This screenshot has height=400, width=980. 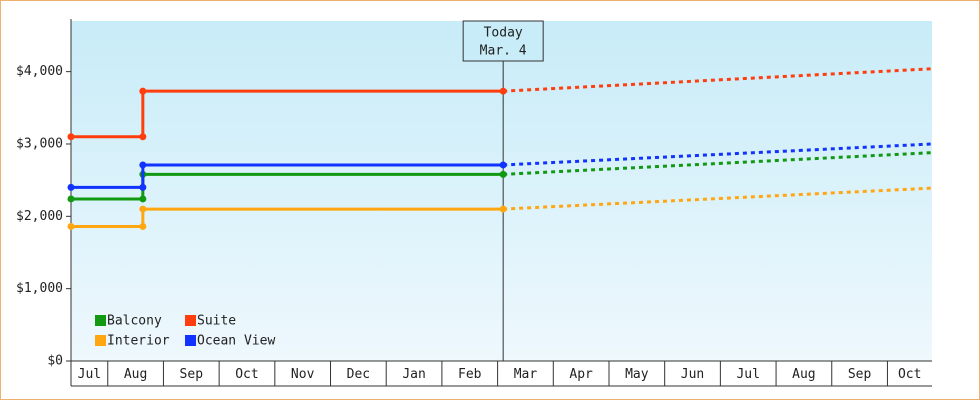 I want to click on y-tick-label: $4,000, so click(x=39, y=71).